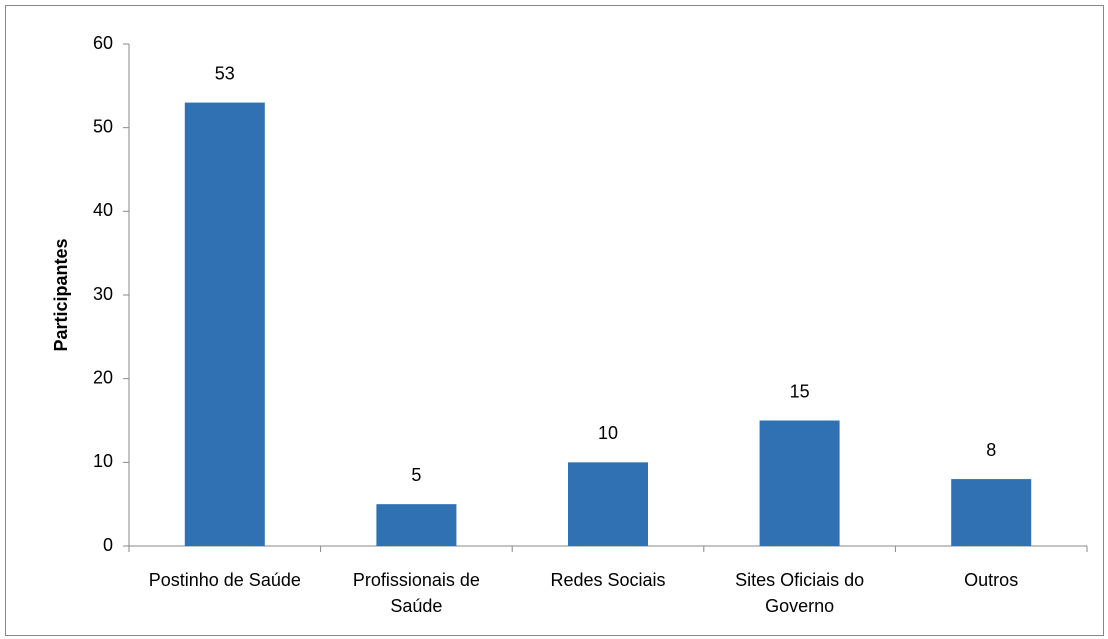  I want to click on x-tick-label: Outros, so click(991, 580).